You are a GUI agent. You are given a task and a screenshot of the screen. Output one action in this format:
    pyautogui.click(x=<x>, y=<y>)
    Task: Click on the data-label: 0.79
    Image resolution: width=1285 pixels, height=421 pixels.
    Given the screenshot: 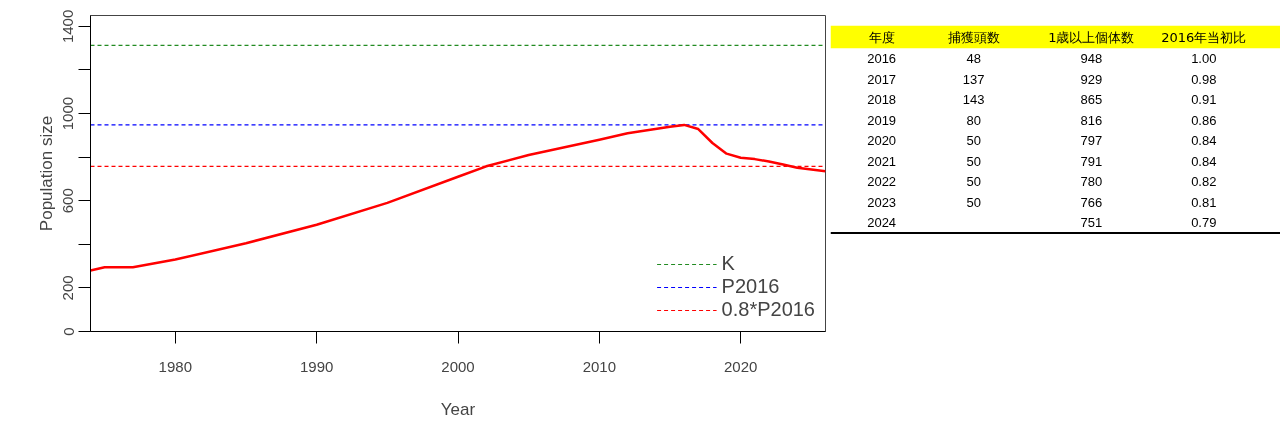 What is the action you would take?
    pyautogui.click(x=1204, y=223)
    